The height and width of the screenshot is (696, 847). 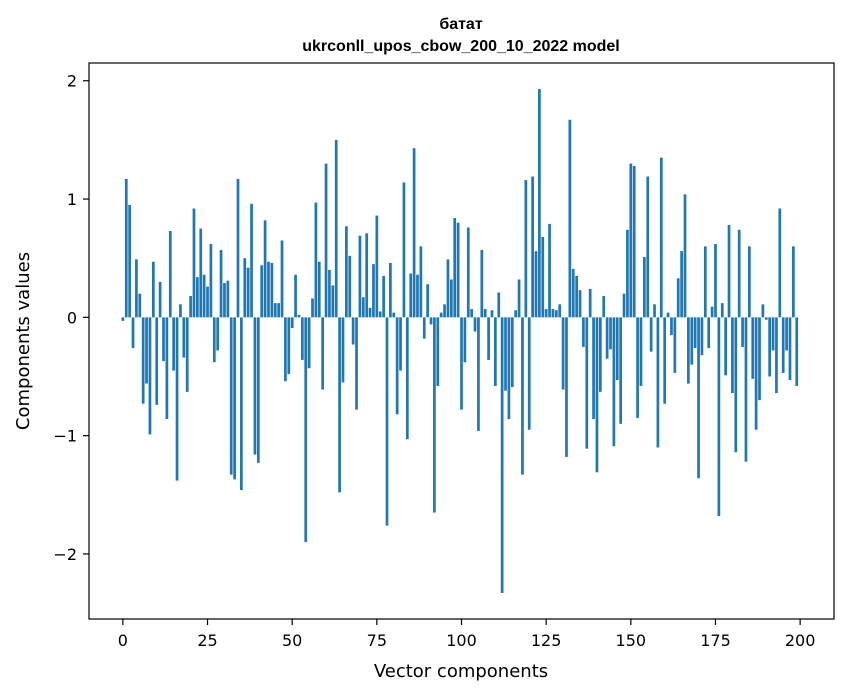 I want to click on y-axis-label: Components values, so click(x=23, y=341).